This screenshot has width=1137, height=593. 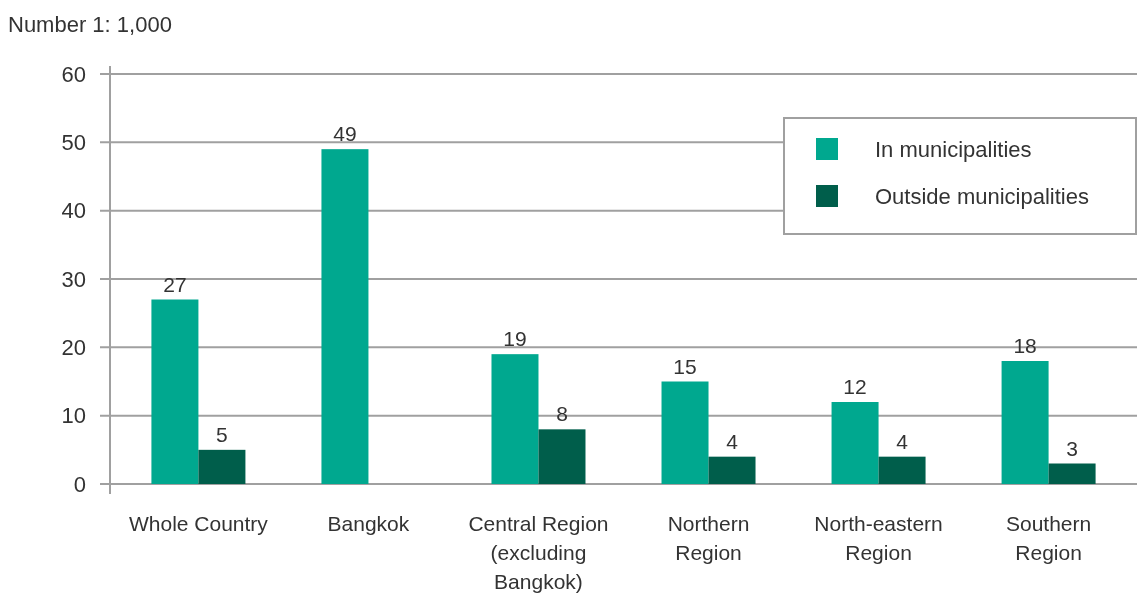 I want to click on legend-label: In municipalities, so click(x=953, y=149).